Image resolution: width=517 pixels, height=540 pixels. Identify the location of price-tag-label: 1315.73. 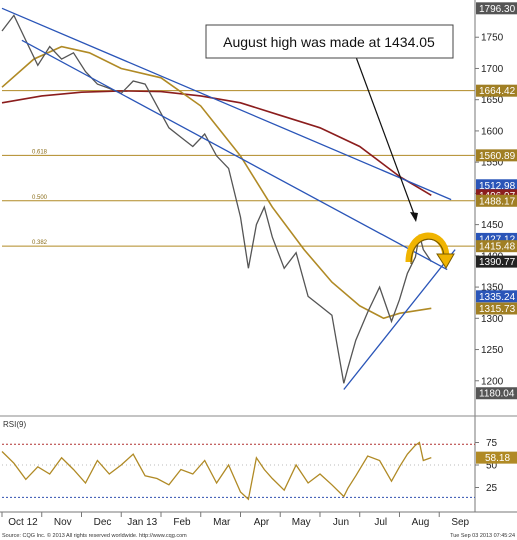
(497, 309).